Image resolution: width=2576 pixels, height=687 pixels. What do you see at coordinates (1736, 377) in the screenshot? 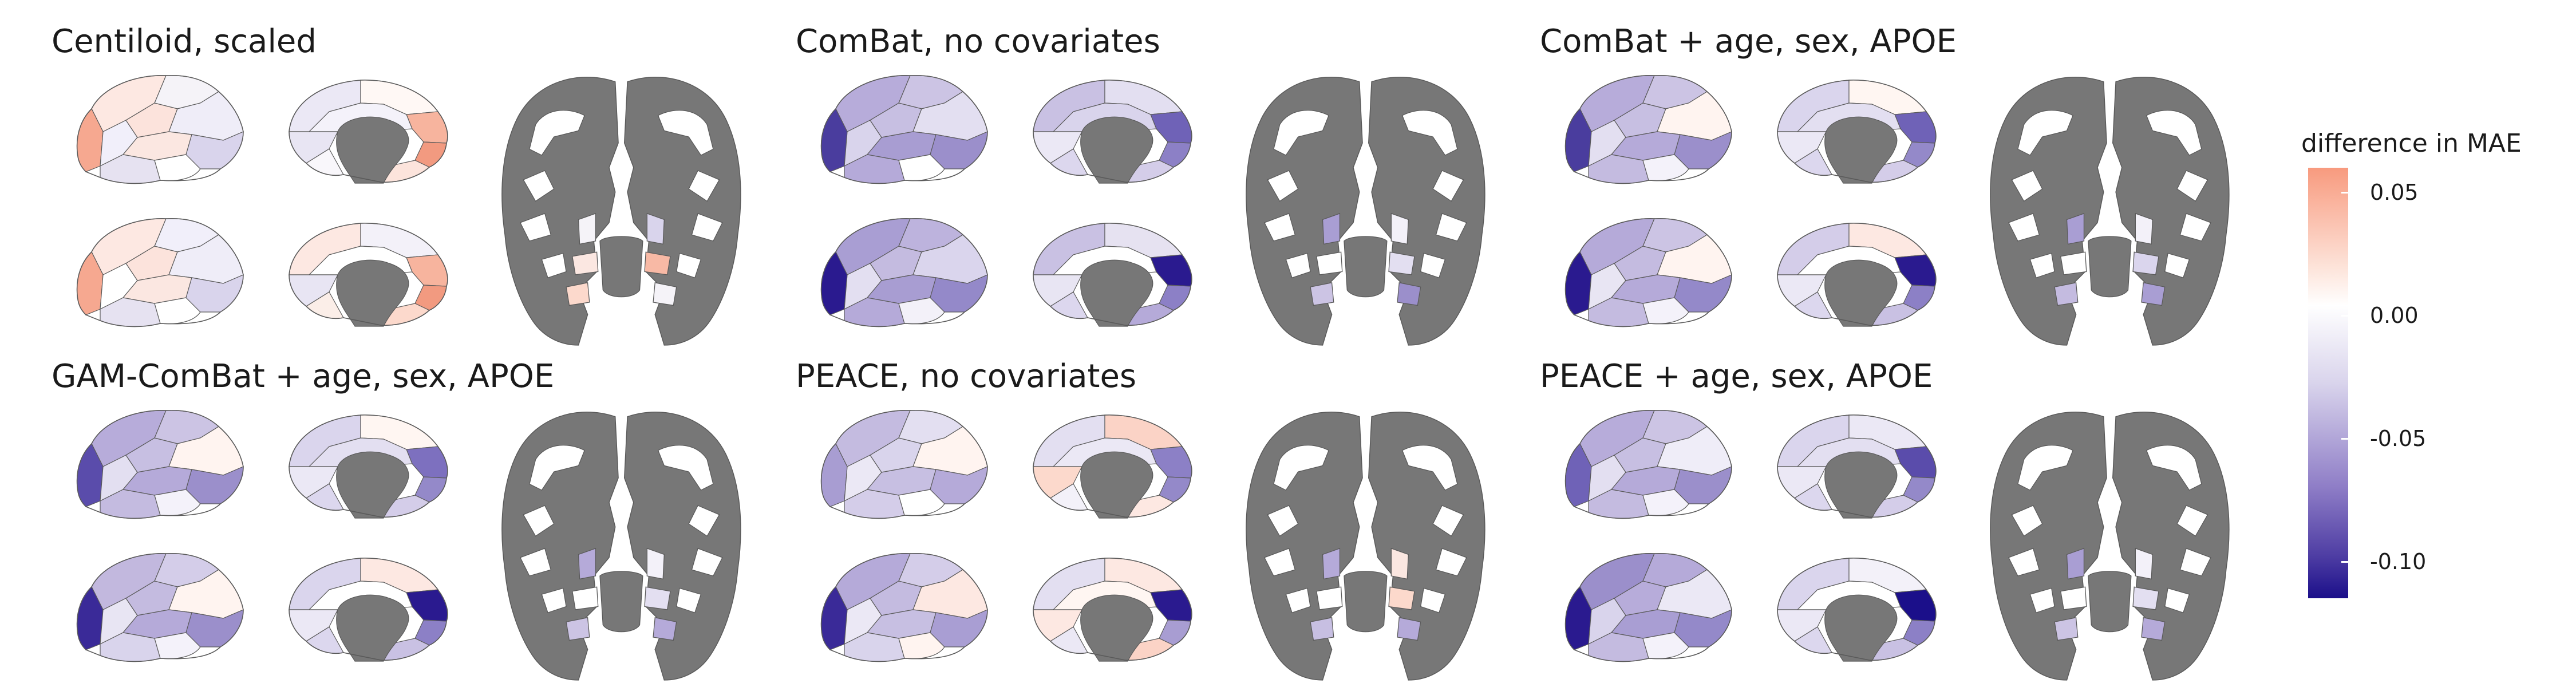
I see `panel-title: PEACE + age, sex, APOE` at bounding box center [1736, 377].